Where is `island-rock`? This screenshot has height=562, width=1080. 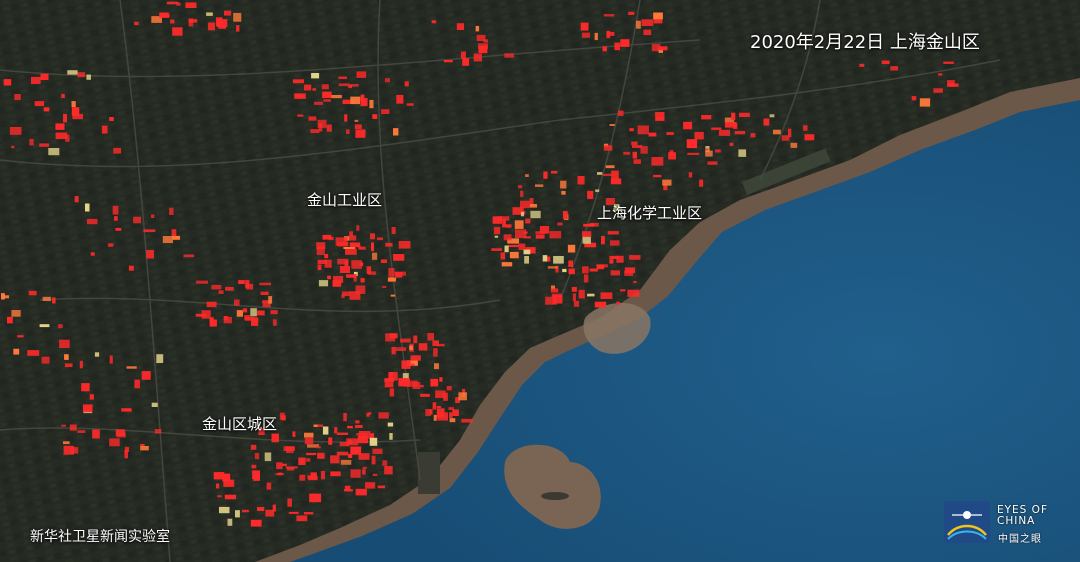 island-rock is located at coordinates (555, 496).